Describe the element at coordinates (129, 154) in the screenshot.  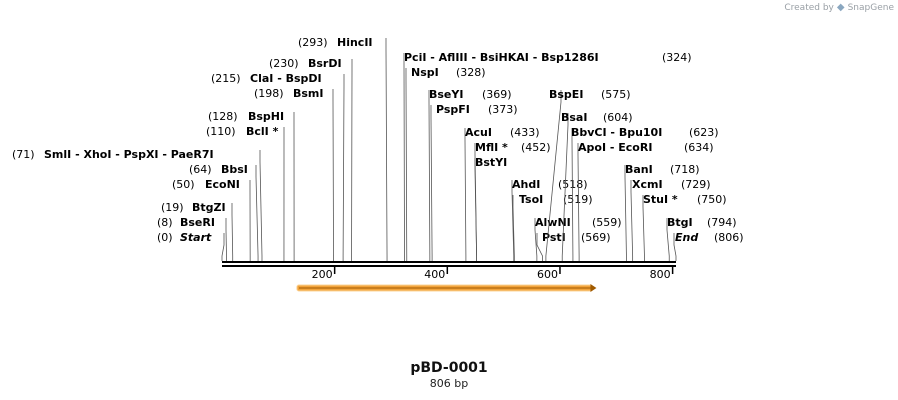
I see `site-label: SmlI - XhoI - PspXI - PaeR7I` at that location.